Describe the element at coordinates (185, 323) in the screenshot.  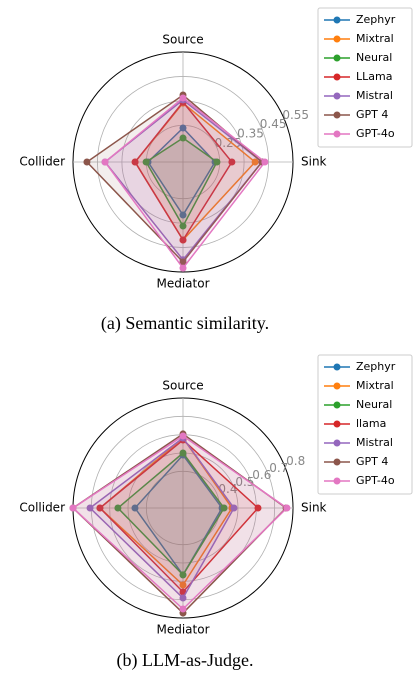
I see `caption: (a) Semantic similarity.` at that location.